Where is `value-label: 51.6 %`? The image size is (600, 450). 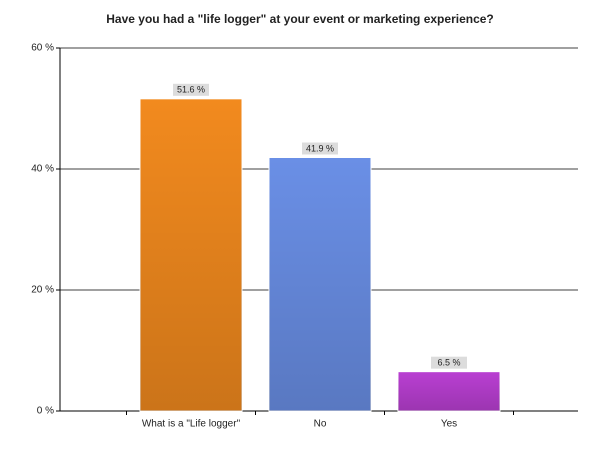
value-label: 51.6 % is located at coordinates (191, 90).